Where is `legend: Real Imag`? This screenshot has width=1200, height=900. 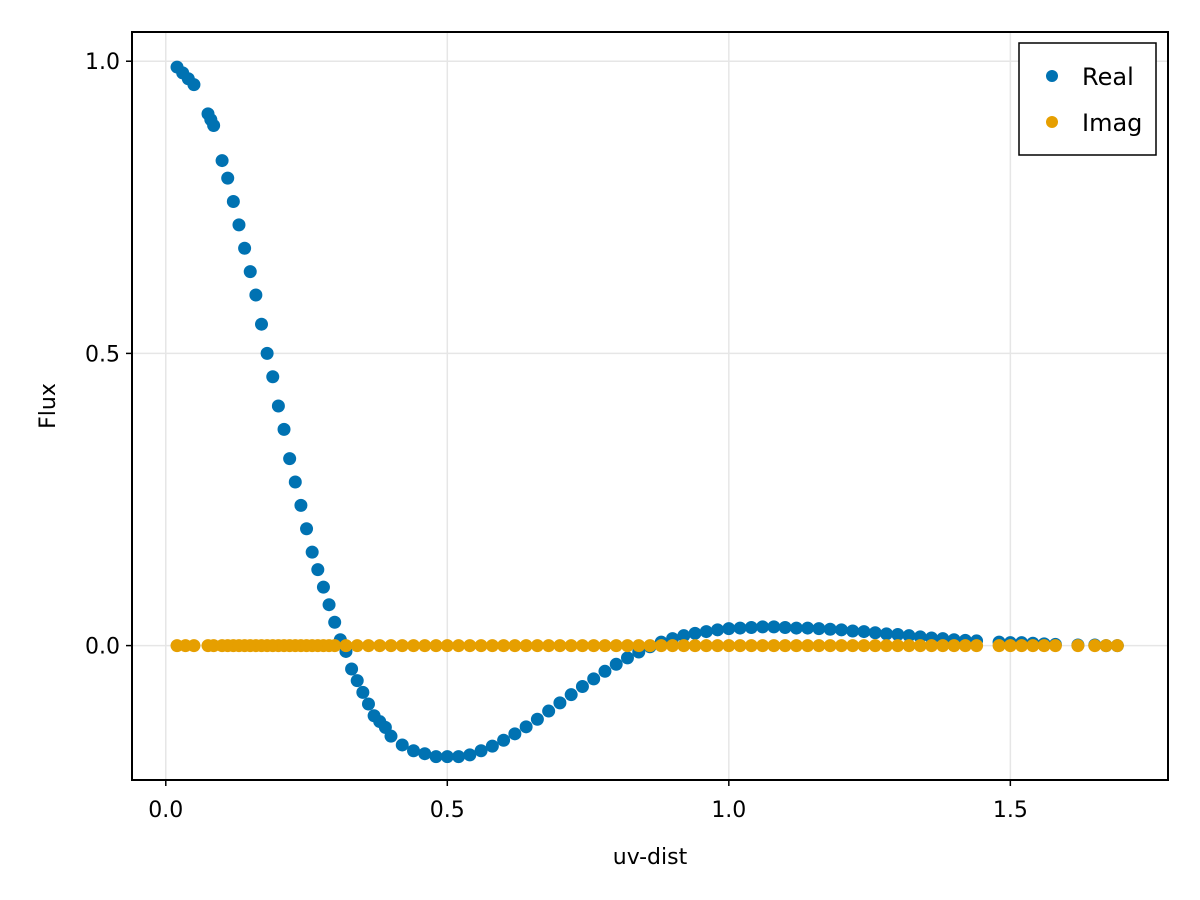
legend: Real Imag is located at coordinates (1087, 99).